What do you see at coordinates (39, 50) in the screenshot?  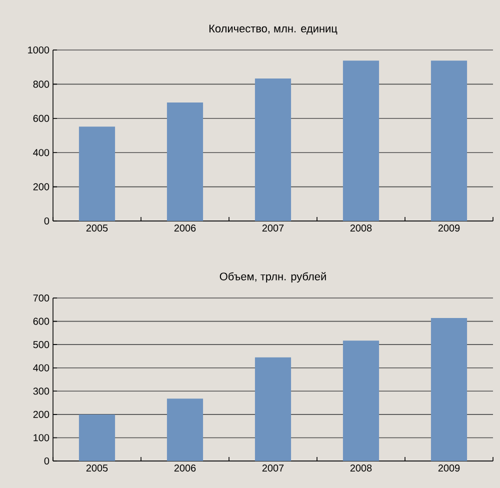 I see `y-tick-label: 1000` at bounding box center [39, 50].